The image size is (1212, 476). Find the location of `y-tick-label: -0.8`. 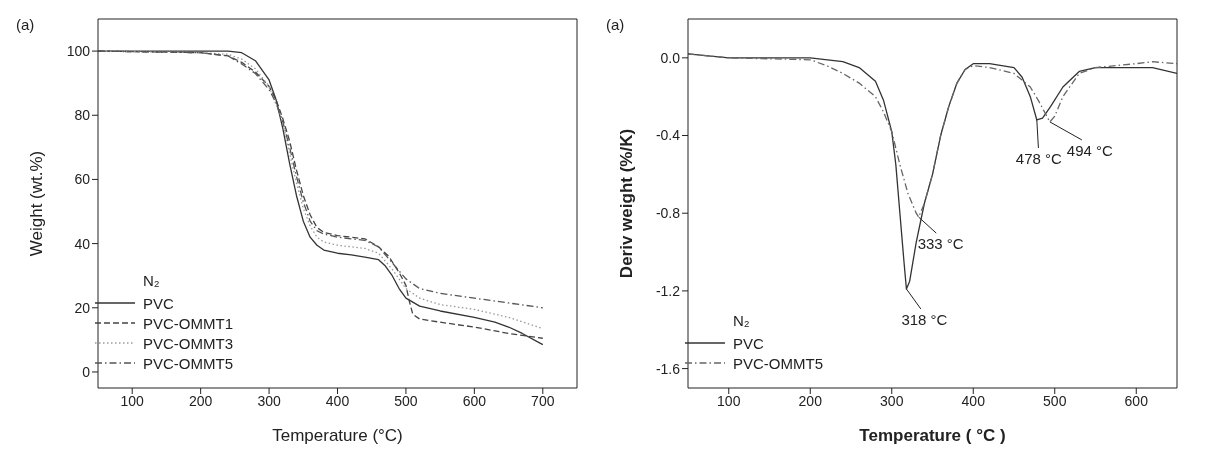

y-tick-label: -0.8 is located at coordinates (668, 213).